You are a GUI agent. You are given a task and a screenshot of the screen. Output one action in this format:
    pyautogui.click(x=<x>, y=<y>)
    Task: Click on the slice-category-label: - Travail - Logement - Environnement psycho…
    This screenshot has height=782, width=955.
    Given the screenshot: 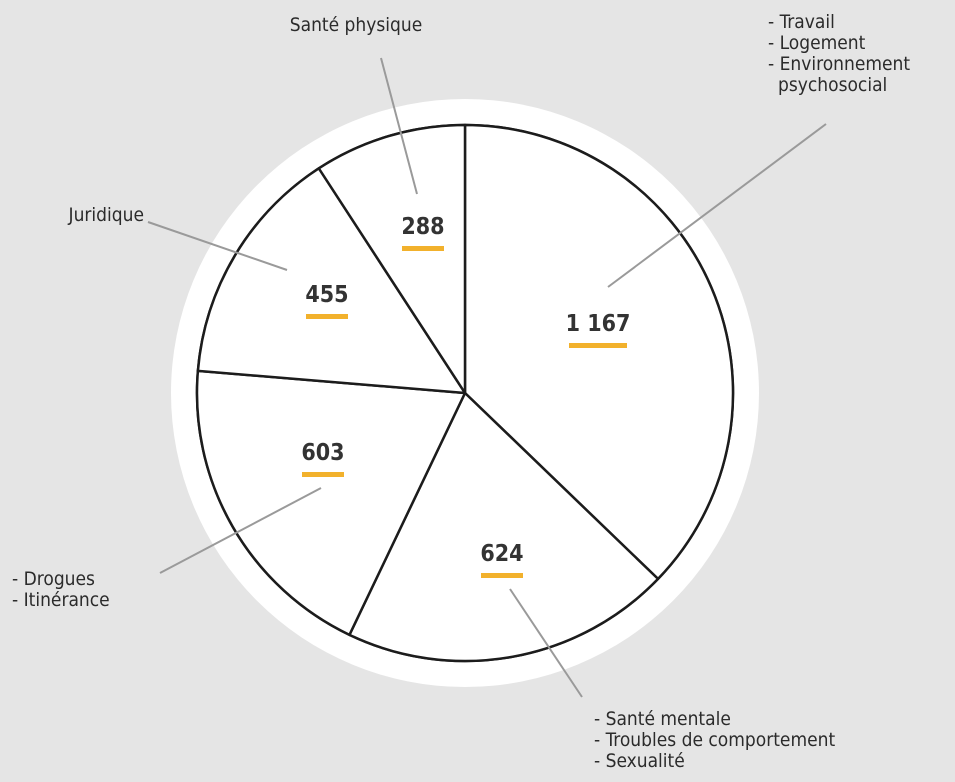 What is the action you would take?
    pyautogui.click(x=839, y=53)
    